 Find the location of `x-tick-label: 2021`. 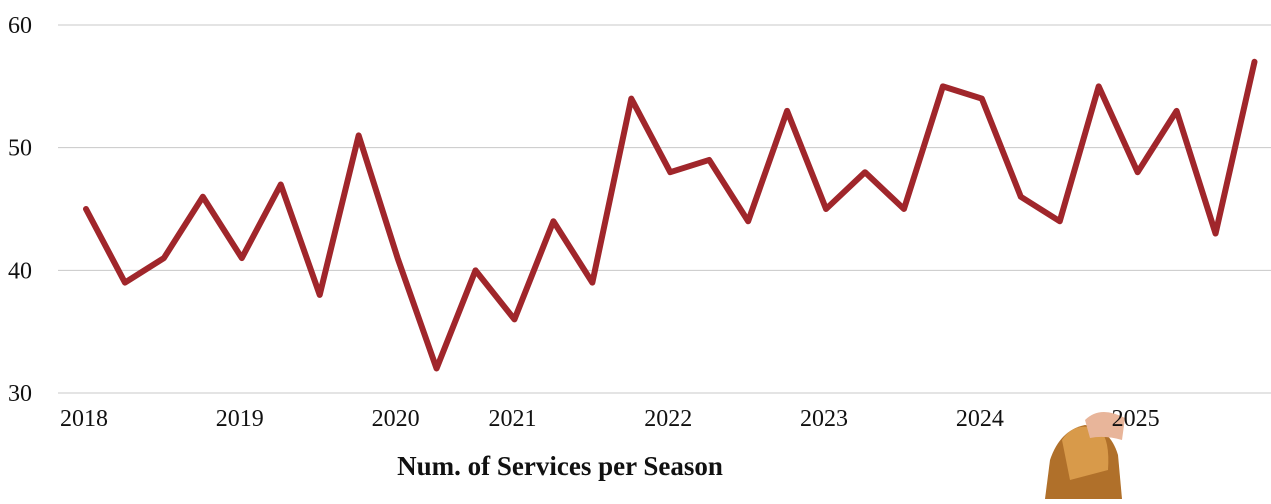

x-tick-label: 2021 is located at coordinates (512, 419).